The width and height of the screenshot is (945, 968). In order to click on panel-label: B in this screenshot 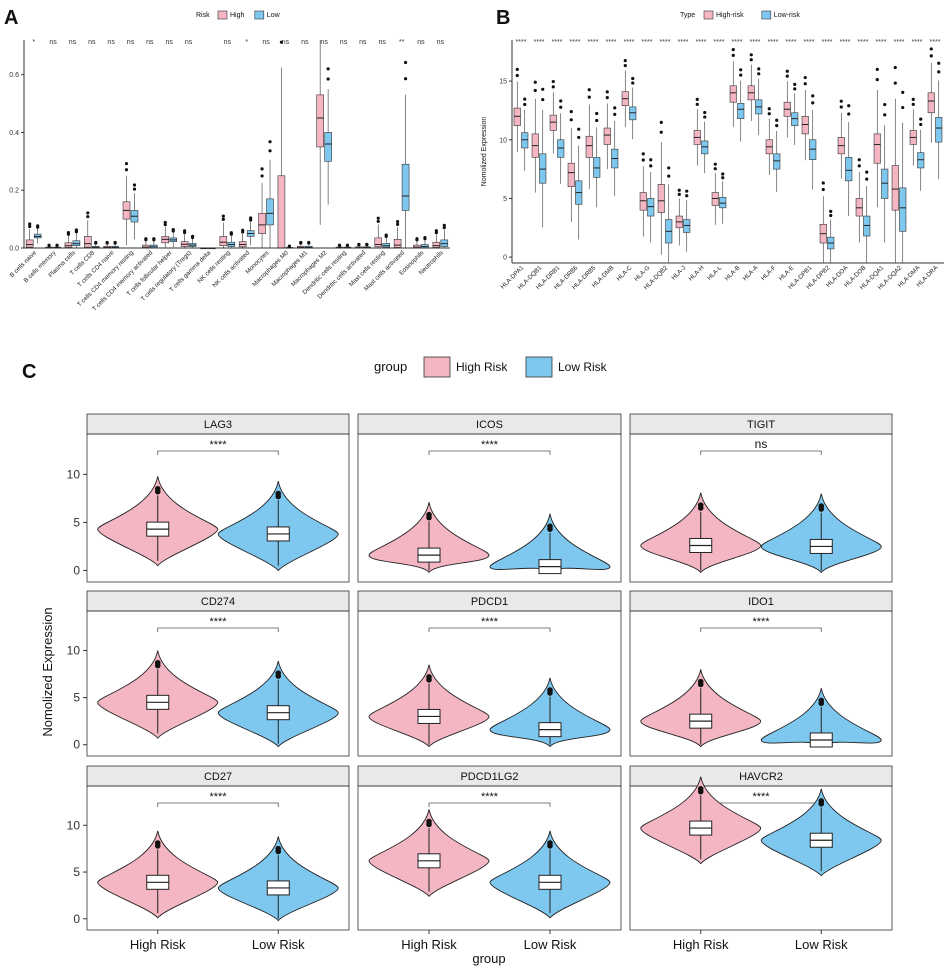, I will do `click(503, 18)`.